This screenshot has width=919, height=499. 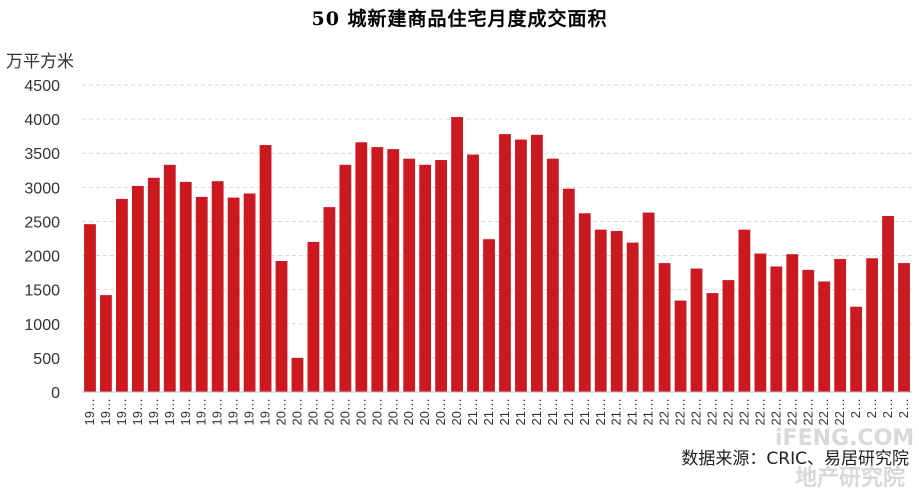 I want to click on y-tick-label: 1000, so click(x=42, y=325).